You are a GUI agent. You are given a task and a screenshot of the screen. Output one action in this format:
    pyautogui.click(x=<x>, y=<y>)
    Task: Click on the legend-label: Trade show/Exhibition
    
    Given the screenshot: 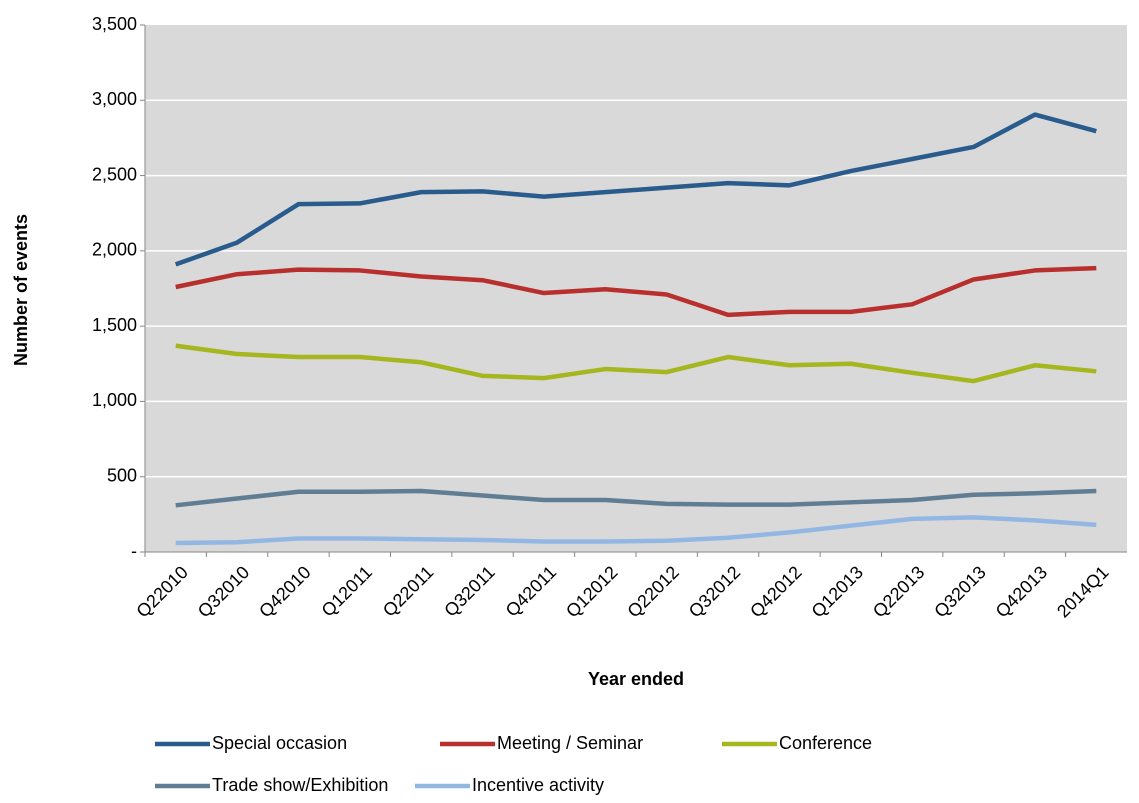 What is the action you would take?
    pyautogui.click(x=300, y=785)
    